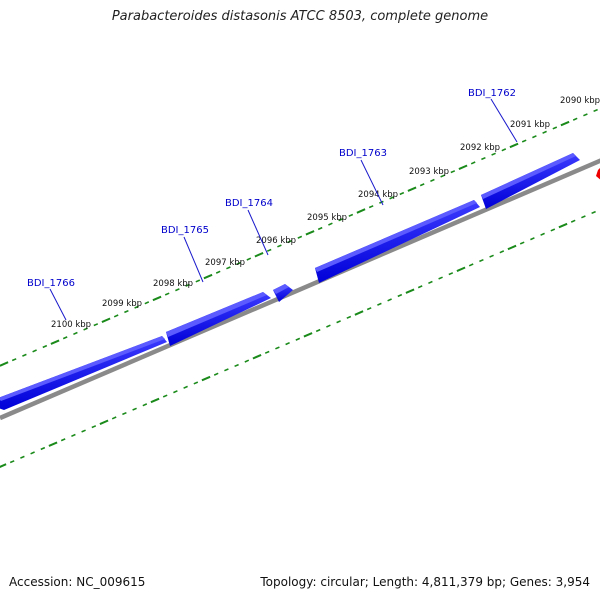 This screenshot has width=600, height=600. What do you see at coordinates (51, 283) in the screenshot?
I see `gene-label: BDI_1766` at bounding box center [51, 283].